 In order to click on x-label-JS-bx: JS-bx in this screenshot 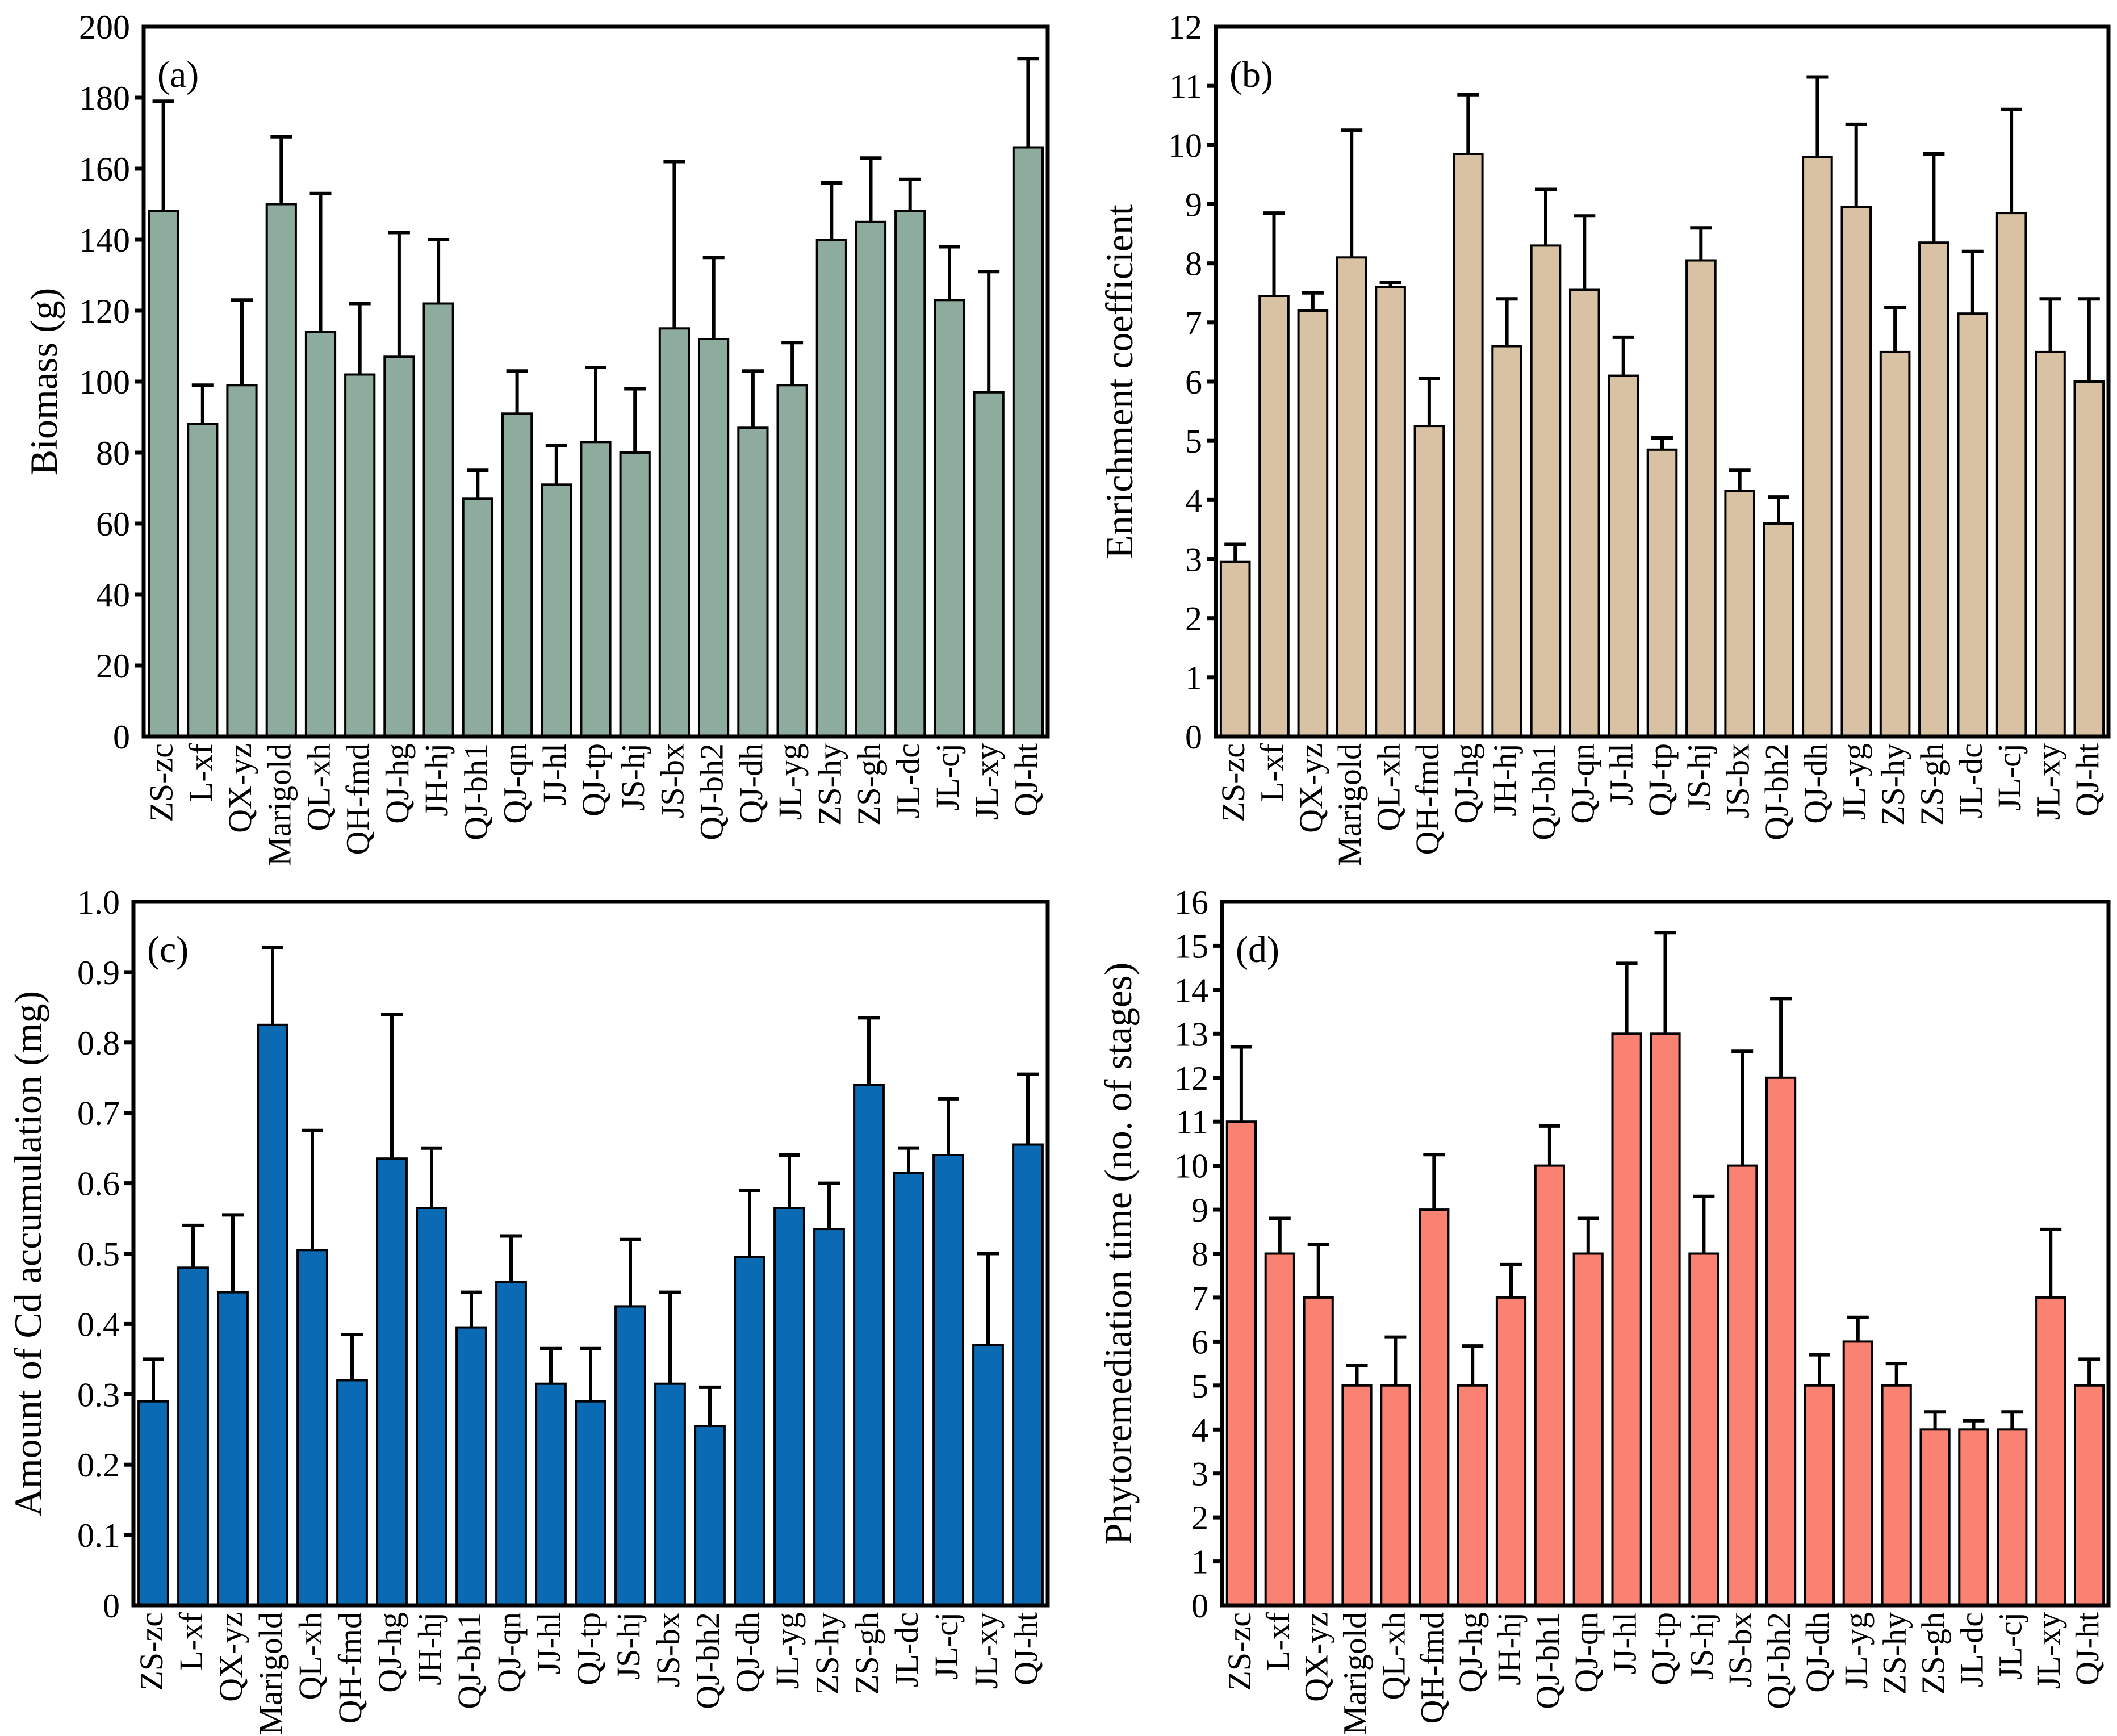, I will do `click(1741, 1649)`.